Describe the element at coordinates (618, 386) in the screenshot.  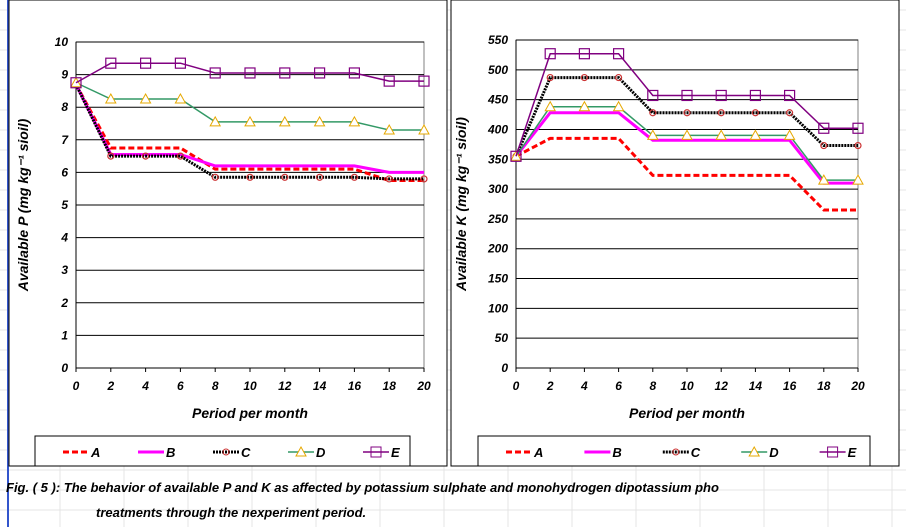
I see `x-tick-label: 6` at that location.